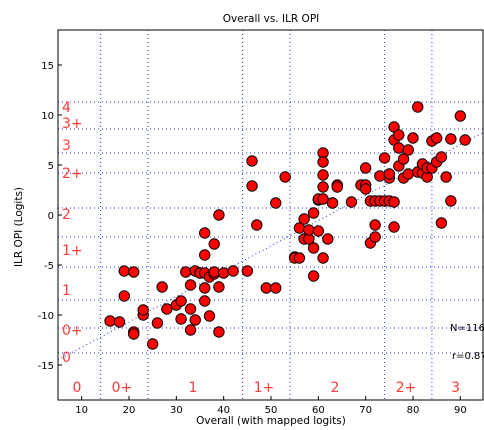  What do you see at coordinates (72, 331) in the screenshot?
I see `y-level-label: 0+` at bounding box center [72, 331].